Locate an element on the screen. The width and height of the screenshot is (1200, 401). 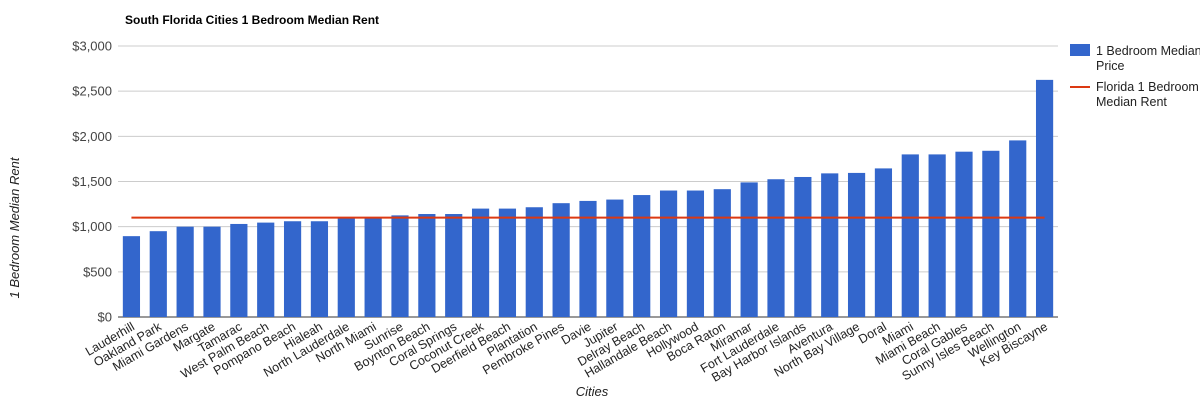
y-axis-title: 1 Bedroom Median Rent is located at coordinates (14, 227).